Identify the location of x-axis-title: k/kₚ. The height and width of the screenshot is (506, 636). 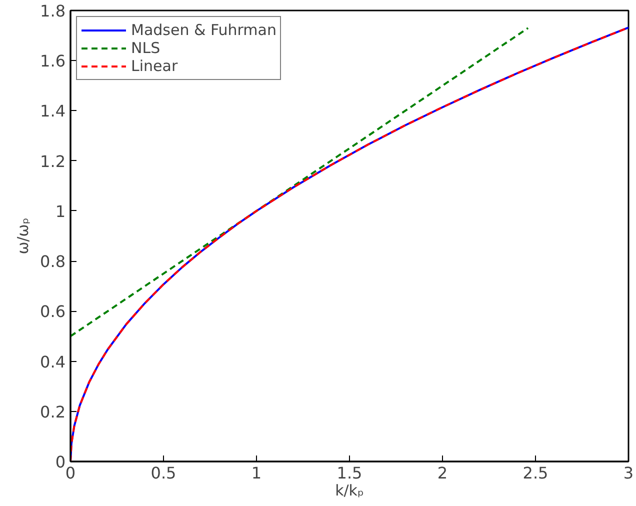
(349, 491).